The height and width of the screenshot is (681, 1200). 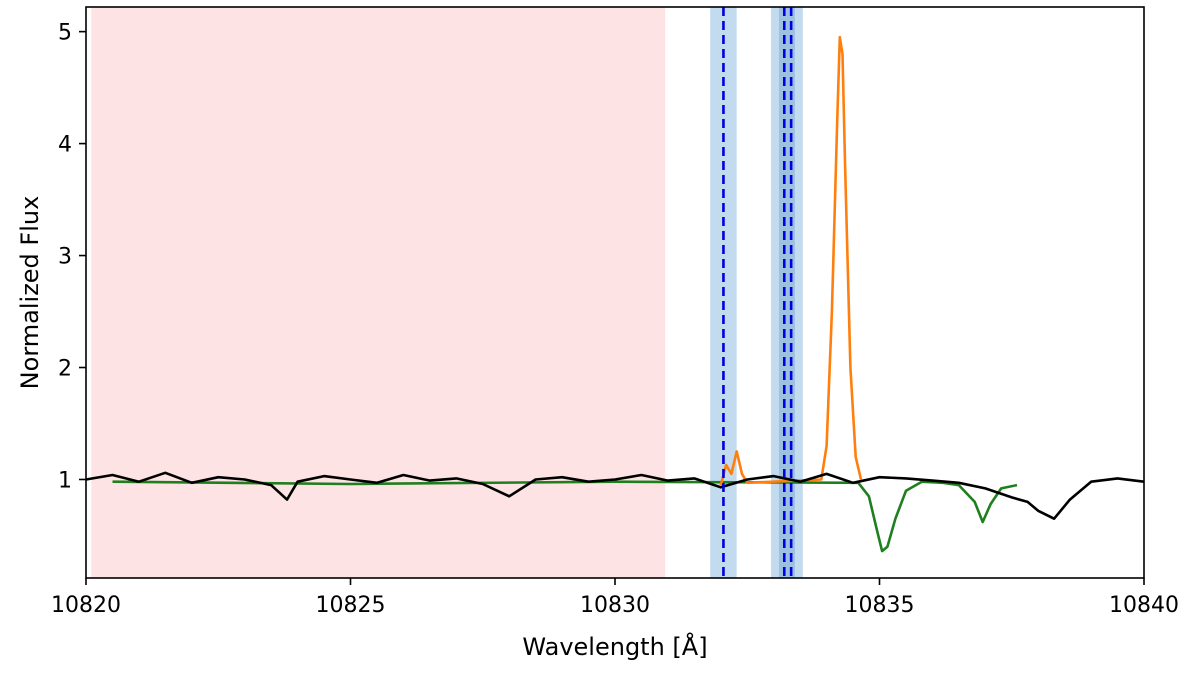 I want to click on x-axis-ticks: 10820 10825 10830 10835 10840, so click(x=615, y=598).